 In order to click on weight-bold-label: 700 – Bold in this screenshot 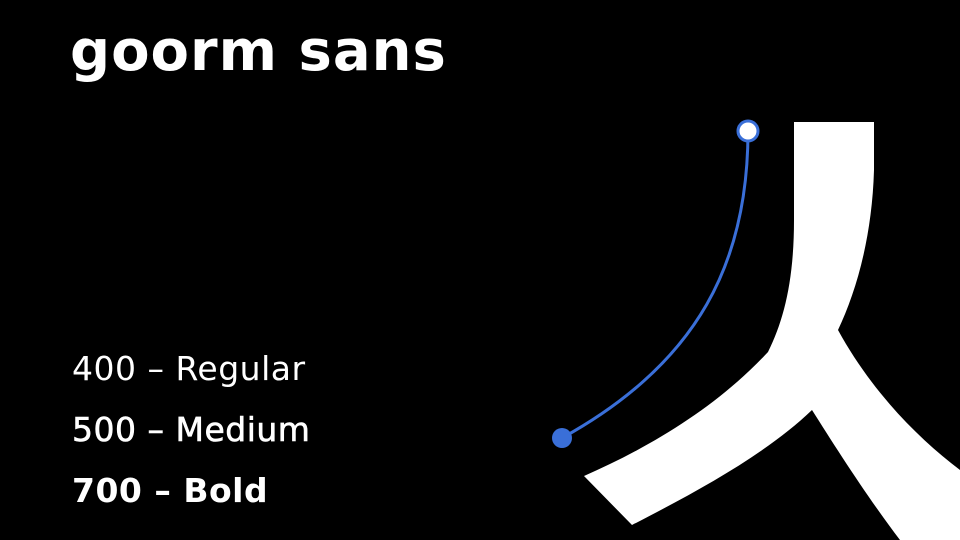, I will do `click(170, 490)`.